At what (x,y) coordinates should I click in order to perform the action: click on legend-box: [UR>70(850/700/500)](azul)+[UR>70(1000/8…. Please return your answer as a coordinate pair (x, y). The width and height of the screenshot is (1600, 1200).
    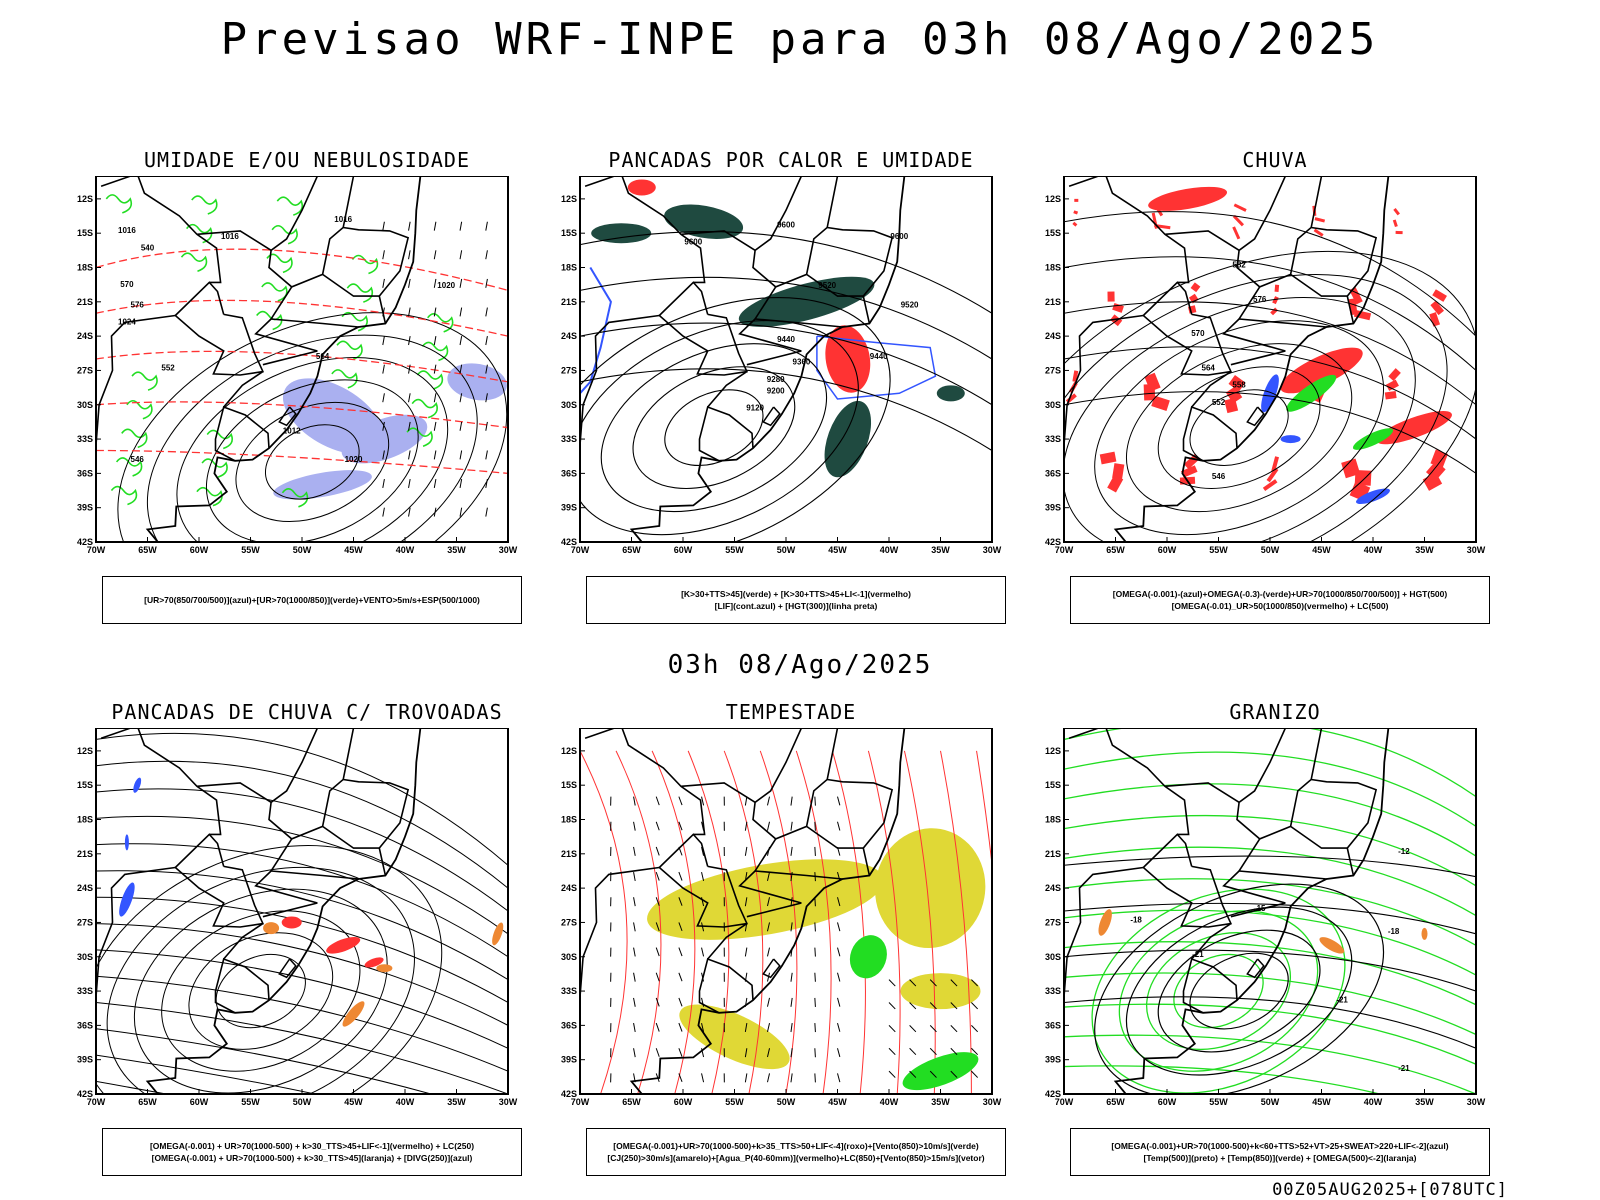
    Looking at the image, I should click on (312, 600).